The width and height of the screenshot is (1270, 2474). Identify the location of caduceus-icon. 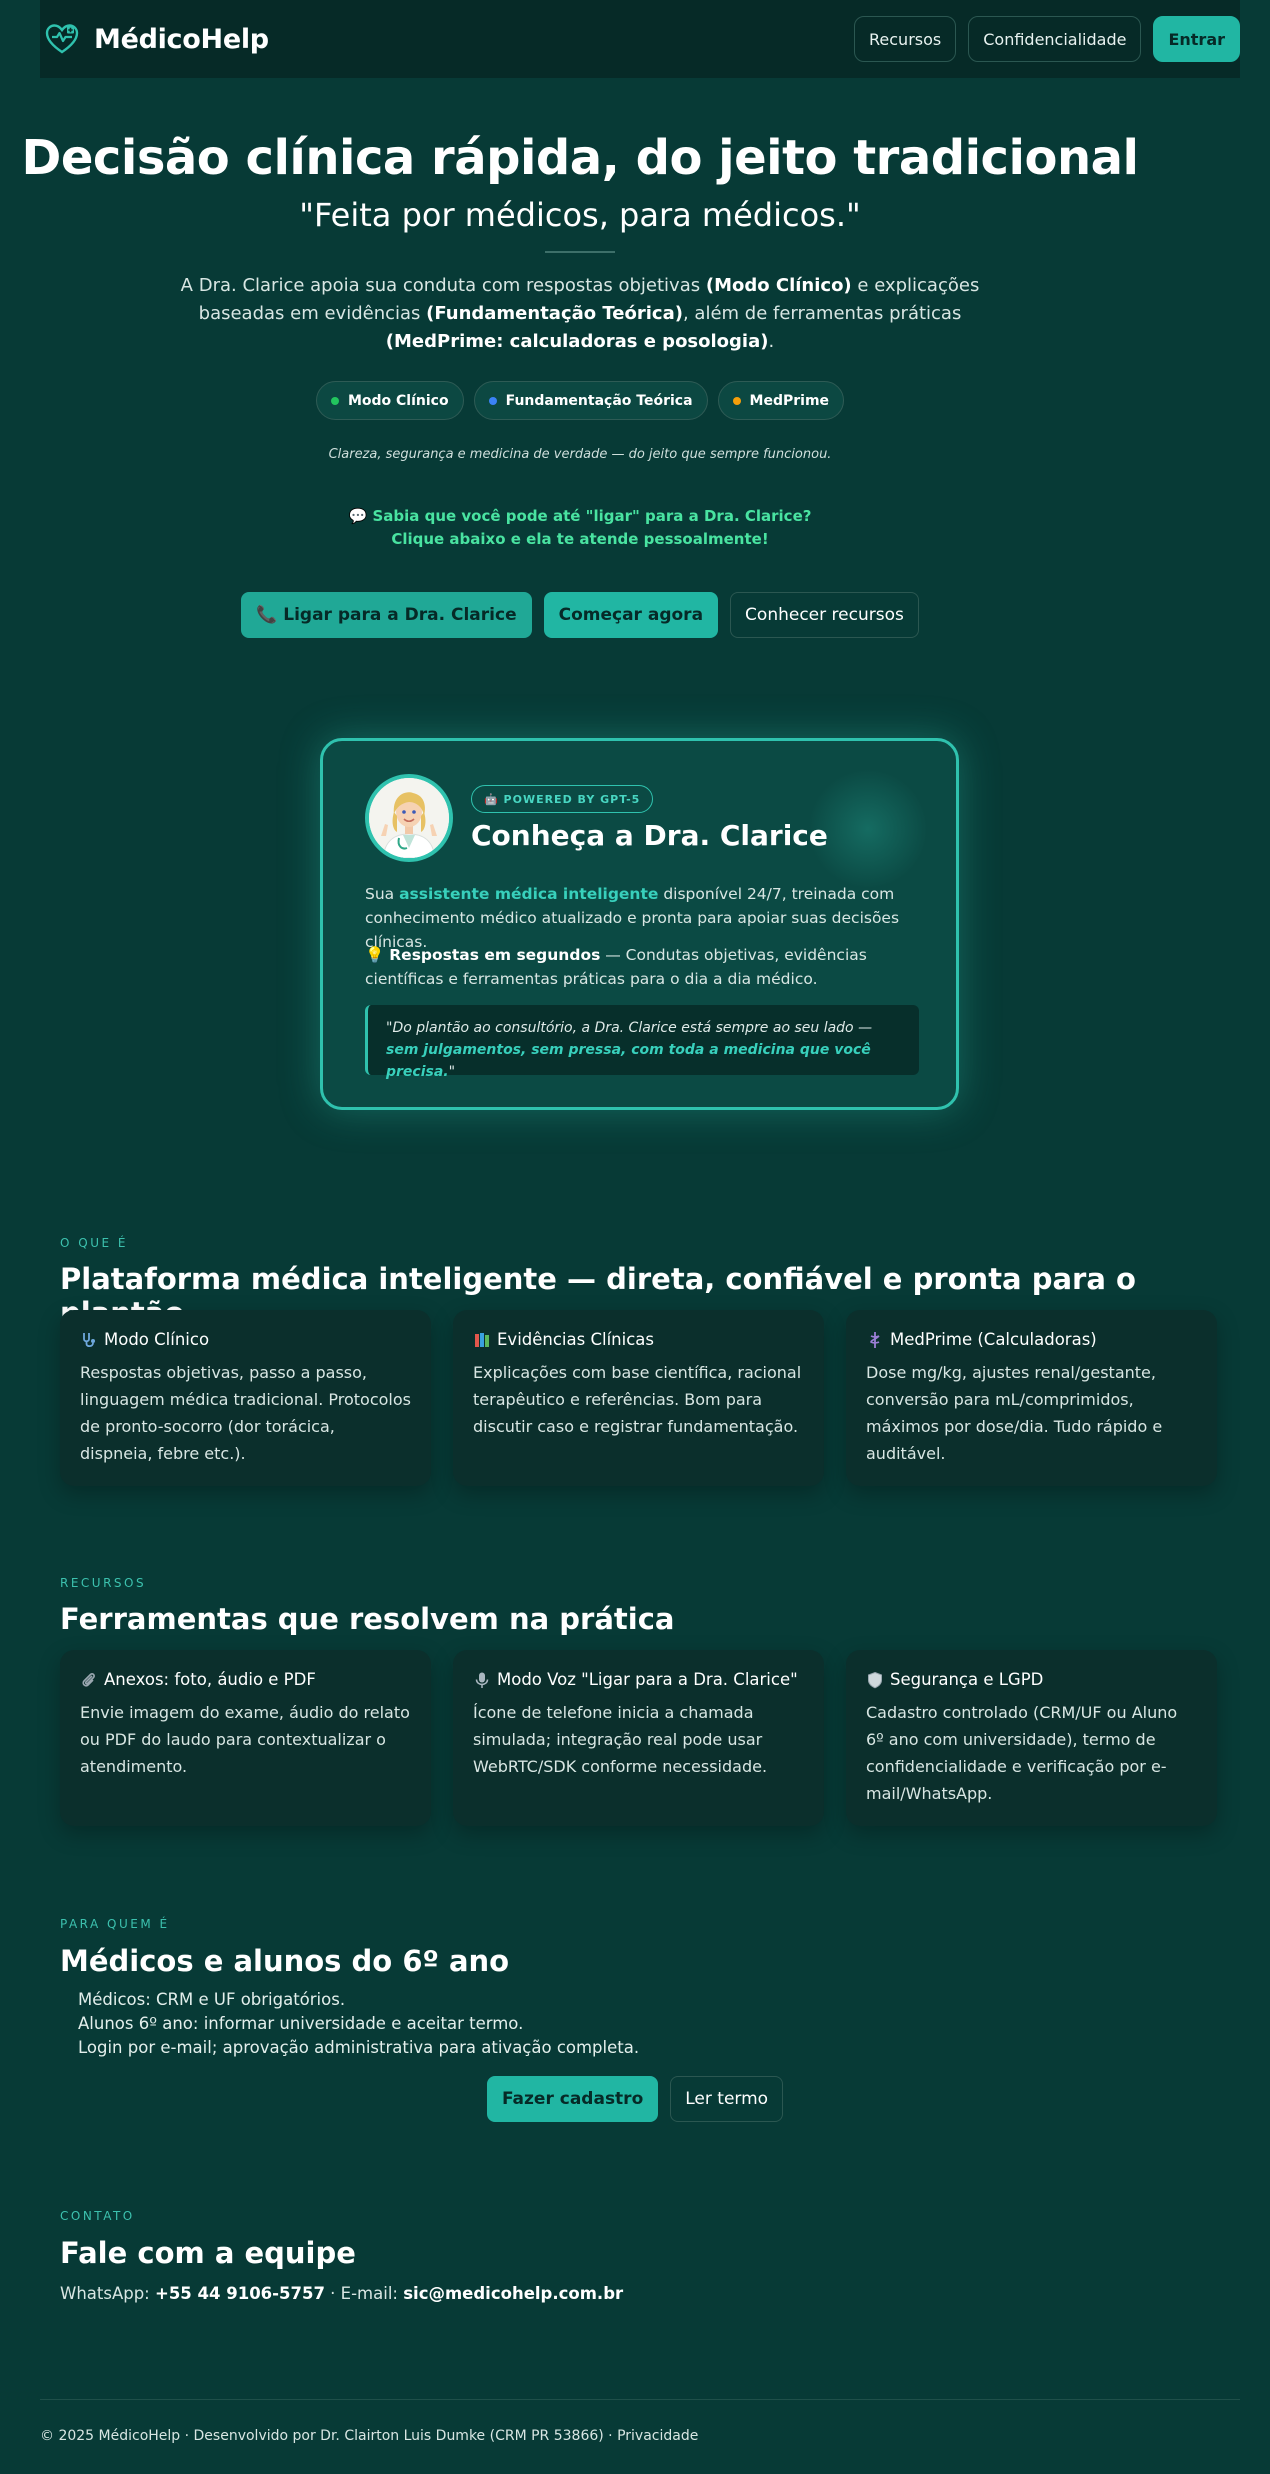
(875, 1339).